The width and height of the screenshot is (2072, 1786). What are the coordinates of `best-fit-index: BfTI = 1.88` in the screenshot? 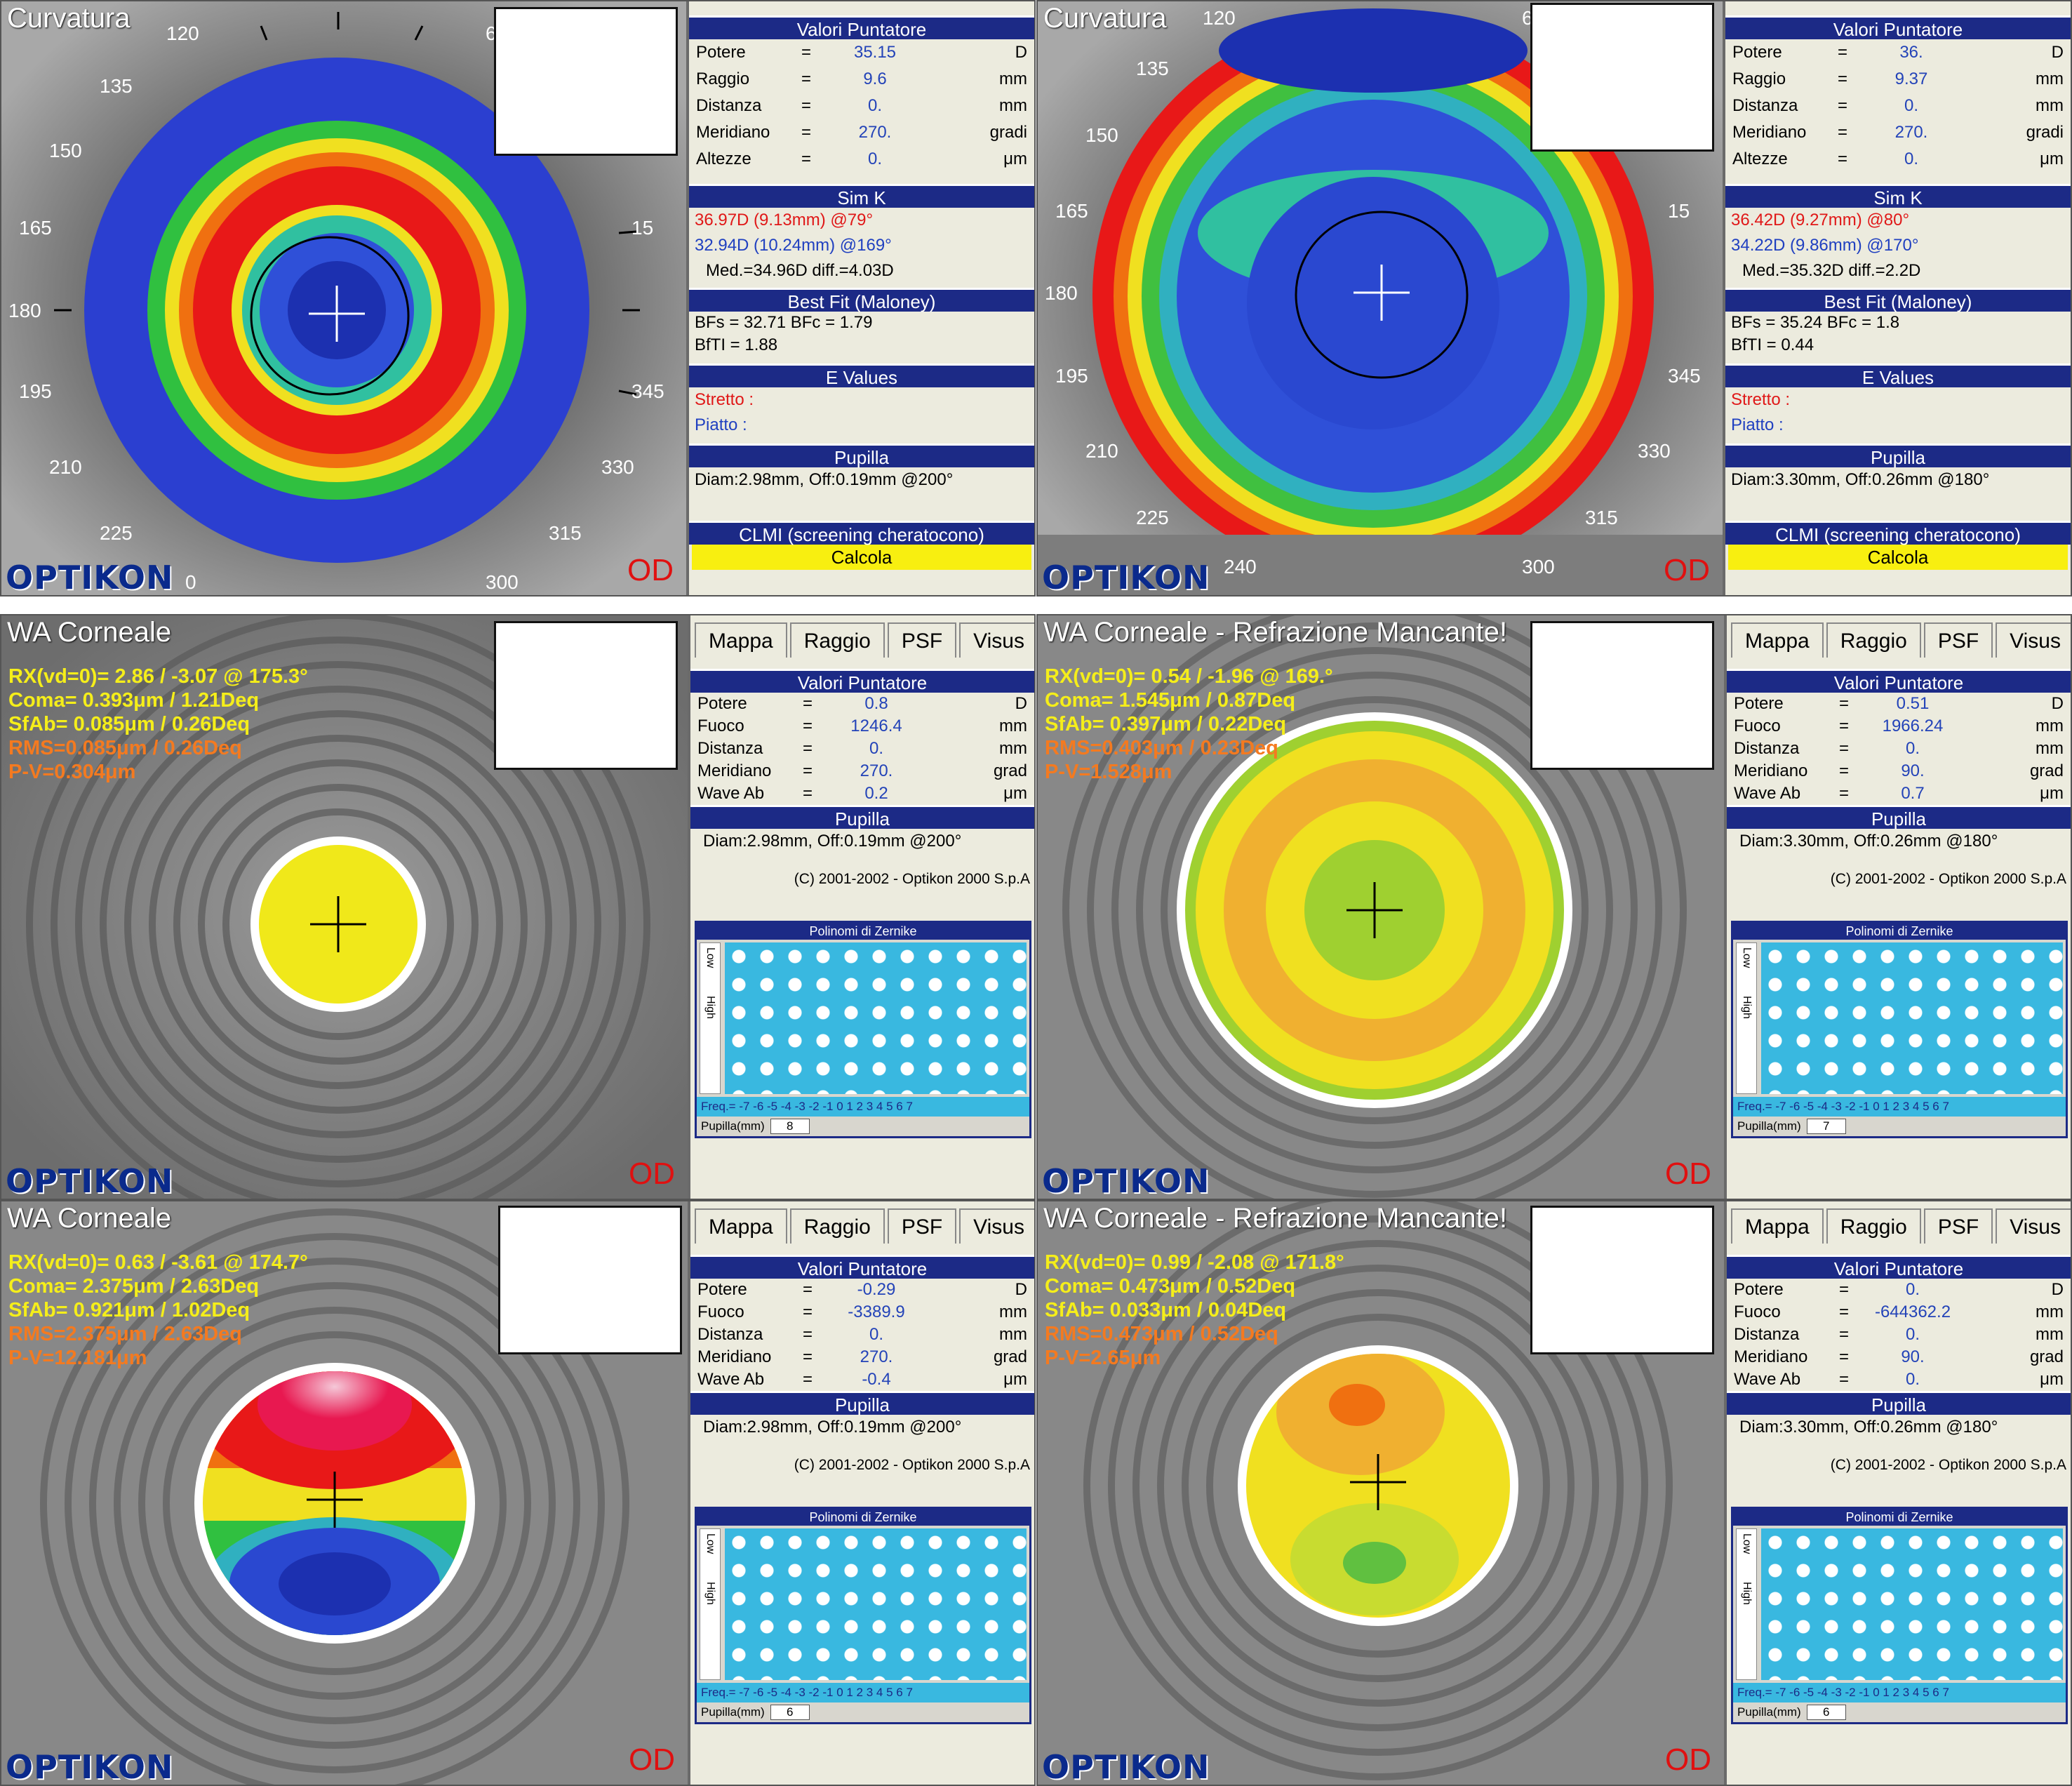 It's located at (737, 344).